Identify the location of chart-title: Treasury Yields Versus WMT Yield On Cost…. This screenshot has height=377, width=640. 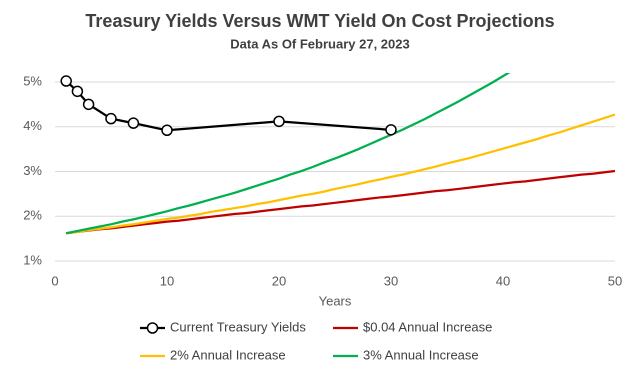
(319, 21).